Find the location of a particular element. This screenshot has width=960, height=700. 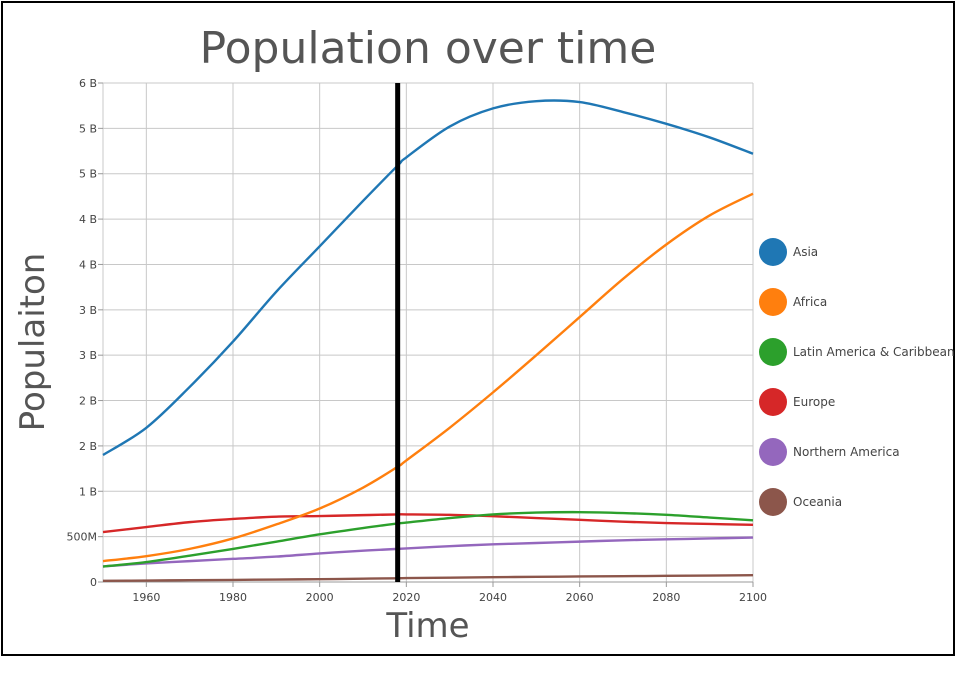

x-tick-label: 1980 is located at coordinates (233, 597).